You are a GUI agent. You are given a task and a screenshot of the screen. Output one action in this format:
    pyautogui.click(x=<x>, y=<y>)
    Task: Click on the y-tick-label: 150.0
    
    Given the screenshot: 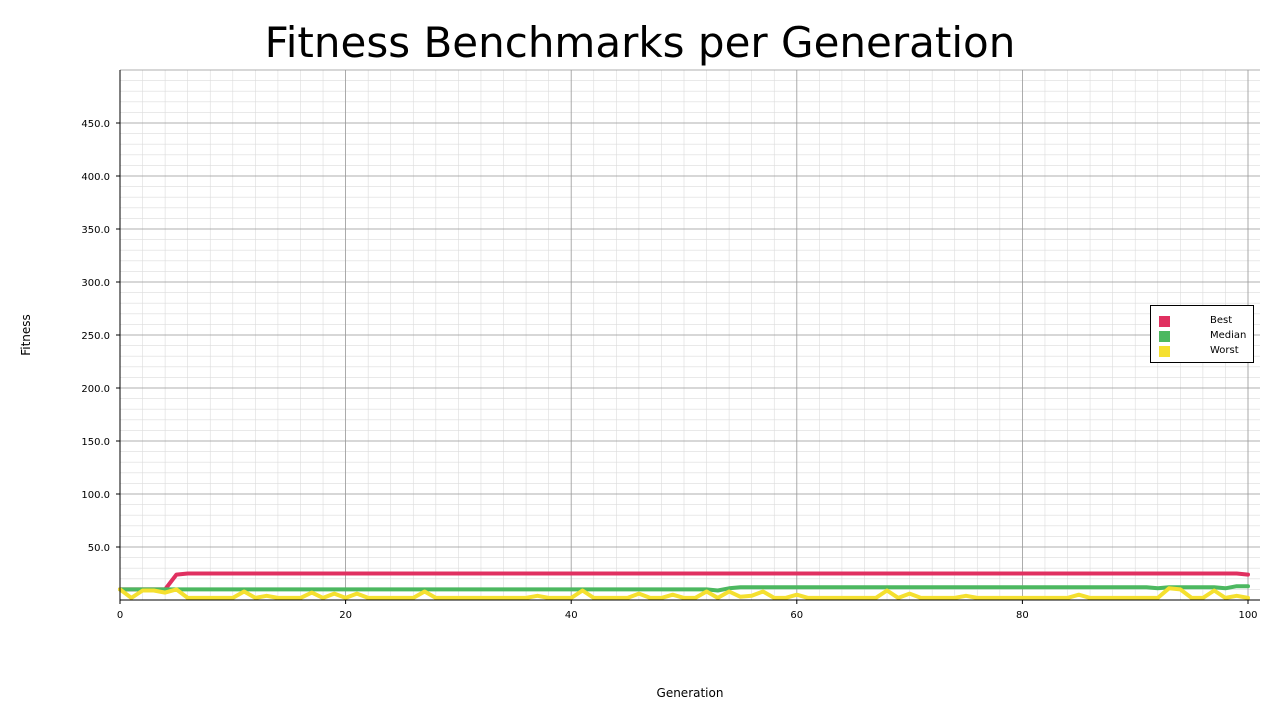 What is the action you would take?
    pyautogui.click(x=95, y=442)
    